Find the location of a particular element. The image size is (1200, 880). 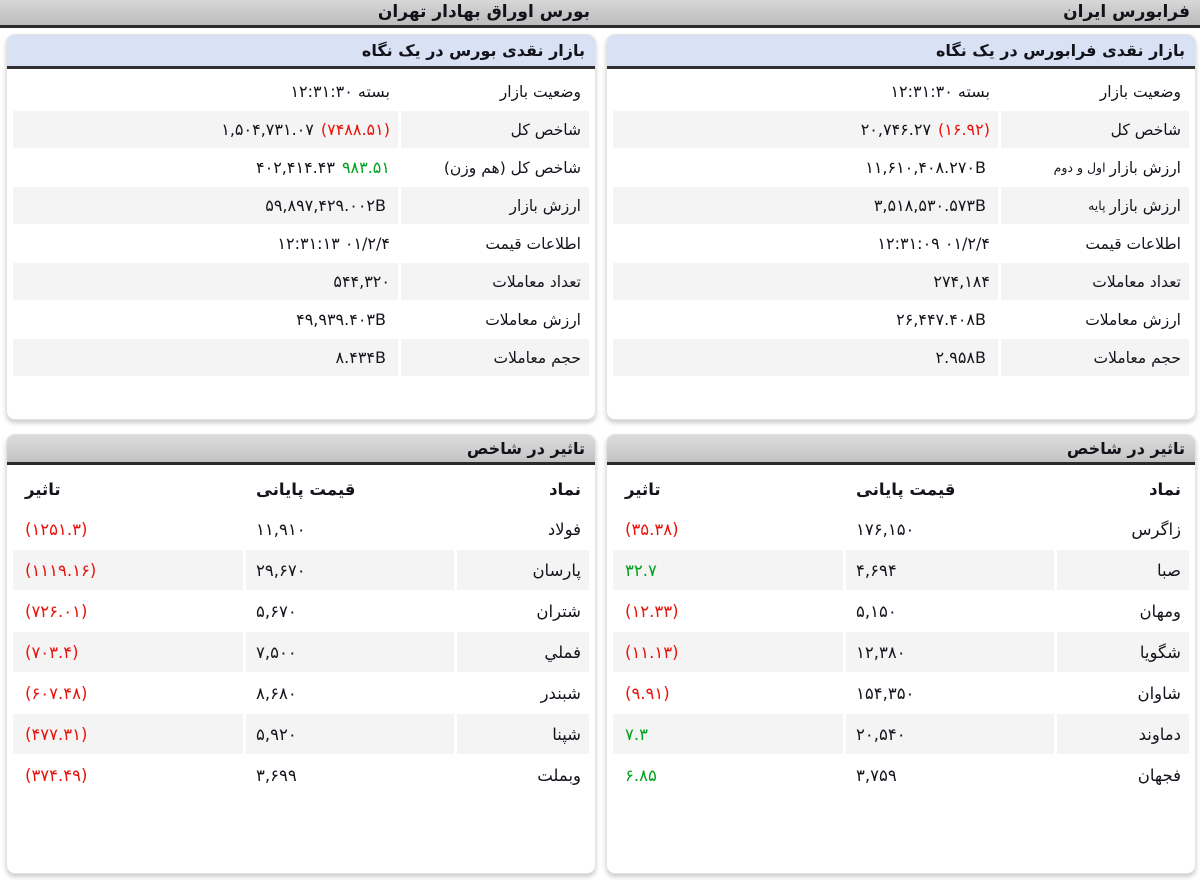

table-row: شگویا ۱۲,۳۸۰ (۱۱.۱۳) is located at coordinates (901, 652).